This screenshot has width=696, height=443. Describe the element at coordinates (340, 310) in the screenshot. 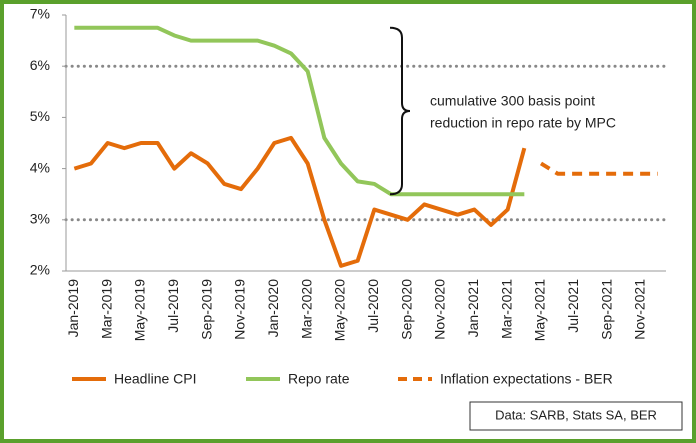

I see `x-tick-label: May-2020` at that location.